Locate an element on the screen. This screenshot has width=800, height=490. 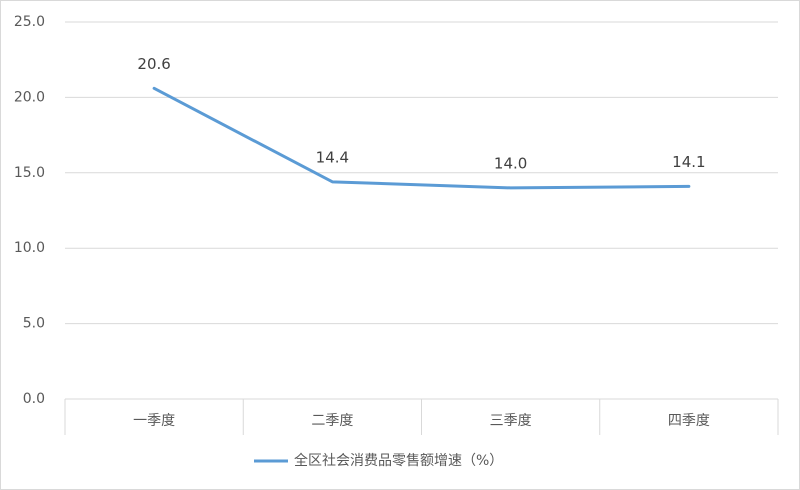
y-tick-label: 15.0 is located at coordinates (29, 173).